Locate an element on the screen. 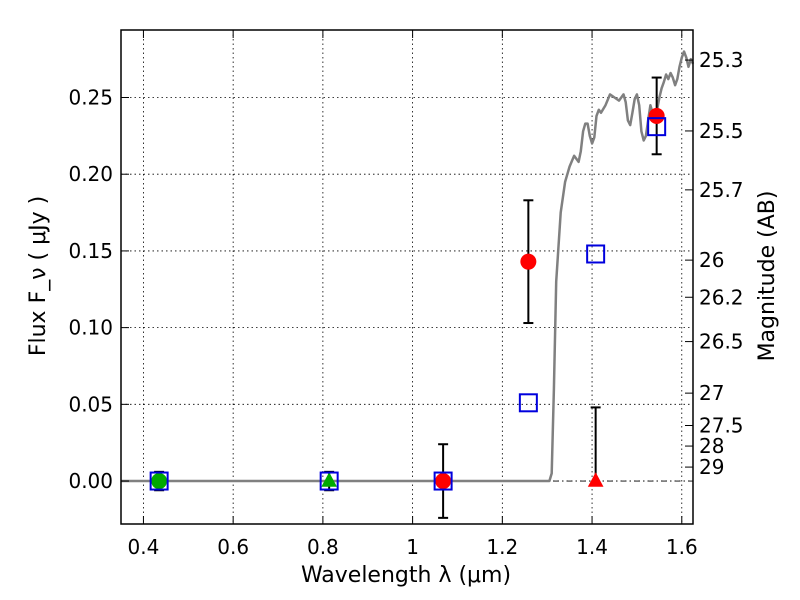 The height and width of the screenshot is (600, 800). x-tick-label: 1.4 is located at coordinates (592, 547).